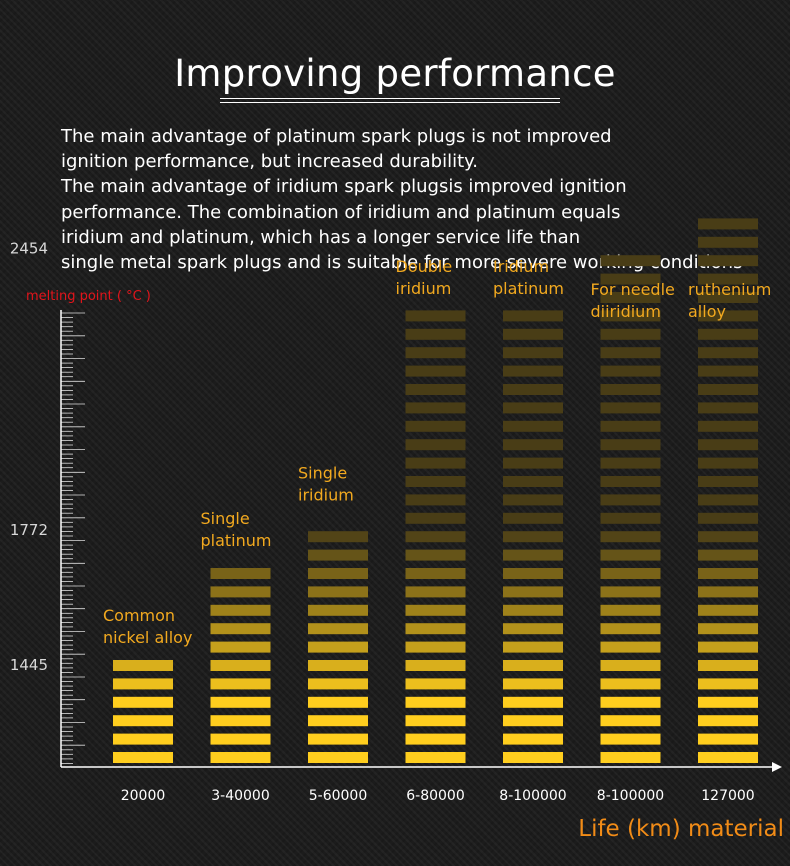  Describe the element at coordinates (338, 796) in the screenshot. I see `x-tick-label: 5-60000` at that location.